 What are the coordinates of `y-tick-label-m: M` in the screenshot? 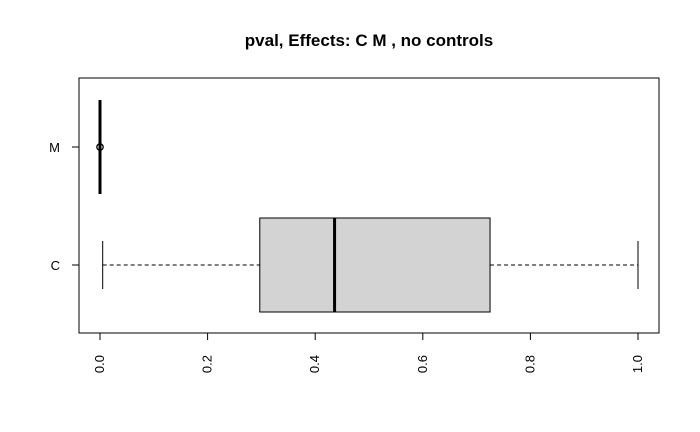 It's located at (54, 147).